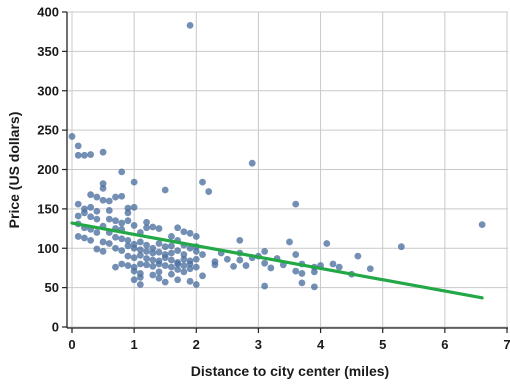 Image resolution: width=510 pixels, height=387 pixels. What do you see at coordinates (321, 344) in the screenshot?
I see `x-tick-label: 4` at bounding box center [321, 344].